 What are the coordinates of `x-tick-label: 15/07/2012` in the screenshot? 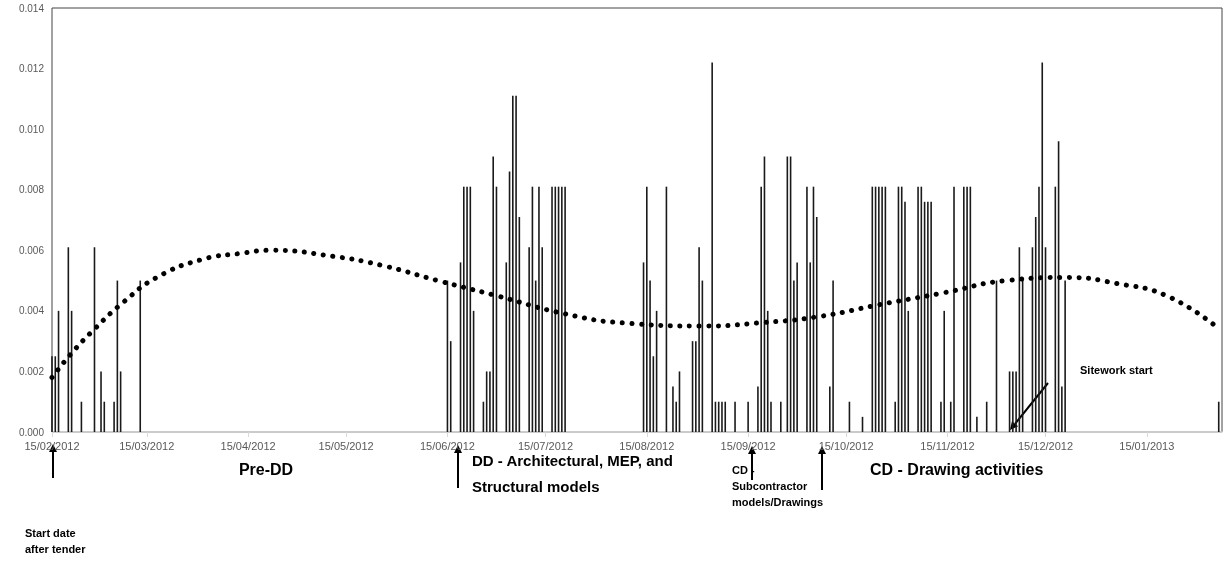 It's located at (545, 445).